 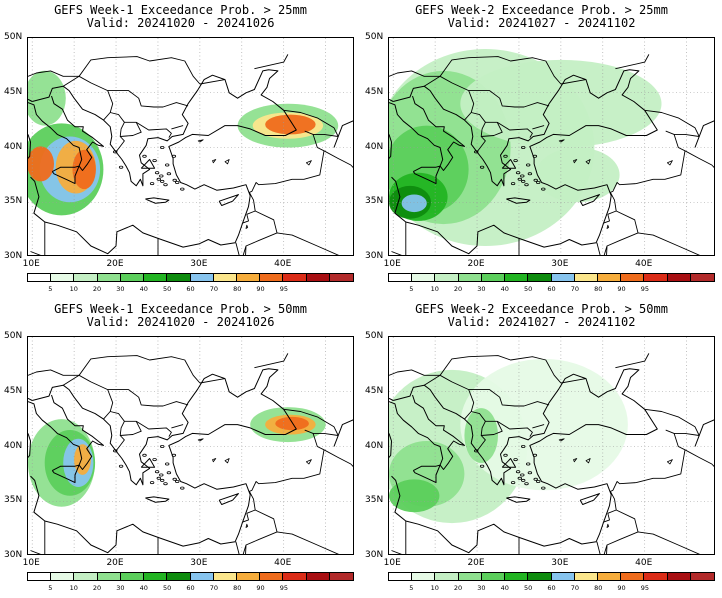 I want to click on latitude-label: 40N, so click(x=13, y=445).